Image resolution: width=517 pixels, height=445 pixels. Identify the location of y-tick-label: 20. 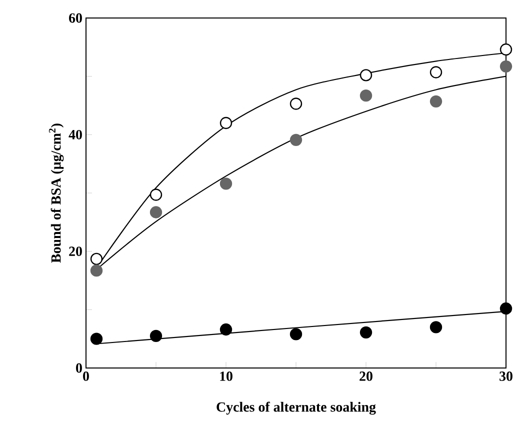
(75, 251).